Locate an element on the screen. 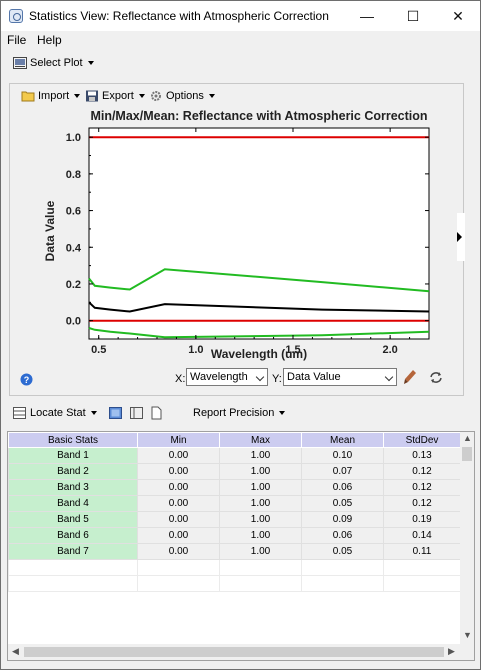  stat-cell: 0.14 is located at coordinates (422, 535).